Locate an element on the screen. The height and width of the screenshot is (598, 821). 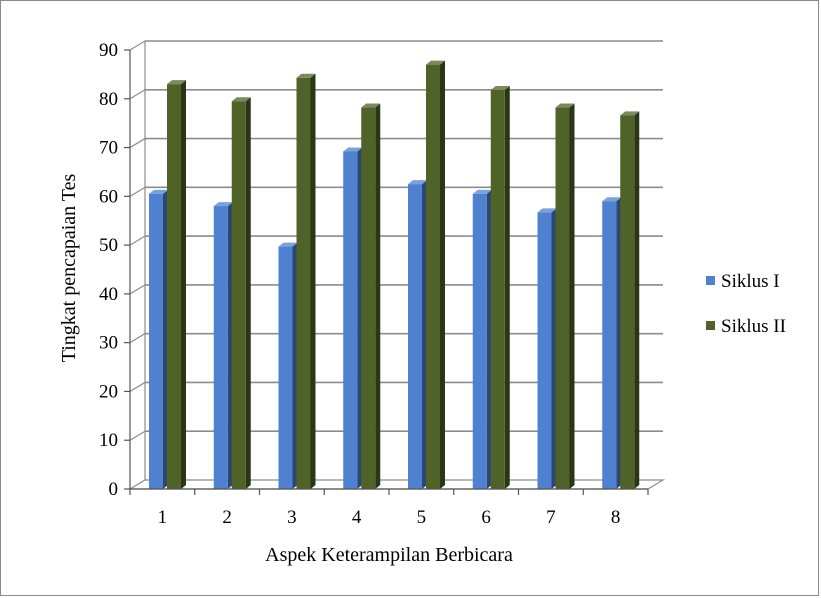
x-axis-title: Aspek Keterampilan Berbicara is located at coordinates (389, 555).